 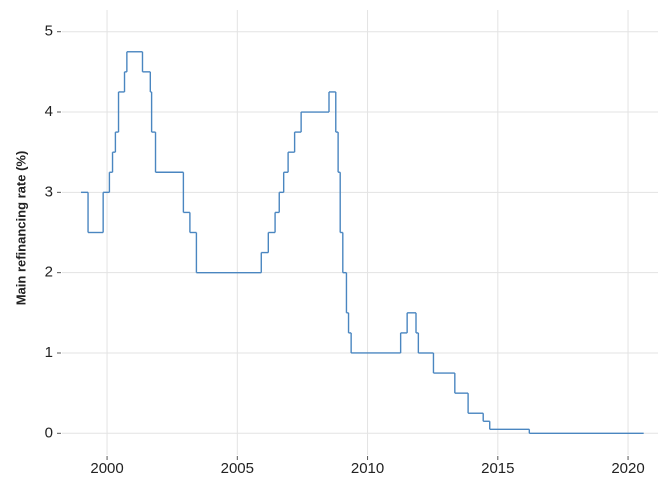 What do you see at coordinates (20, 228) in the screenshot?
I see `y-axis-label: Main refinancing rate (%)` at bounding box center [20, 228].